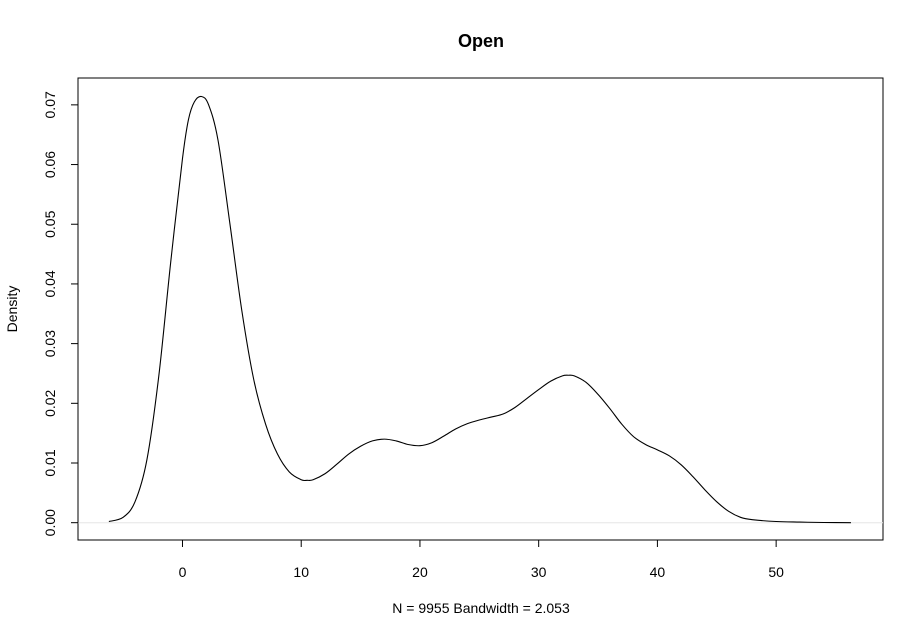 Image resolution: width=924 pixels, height=639 pixels. Describe the element at coordinates (50, 402) in the screenshot. I see `y-tick-label: 0.02` at that location.